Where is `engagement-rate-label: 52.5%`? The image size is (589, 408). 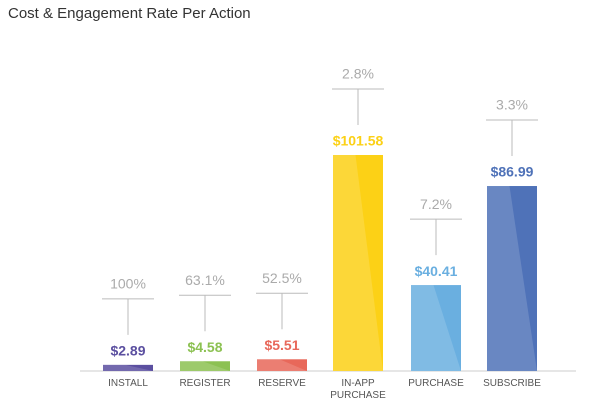
engagement-rate-label: 52.5% is located at coordinates (282, 278).